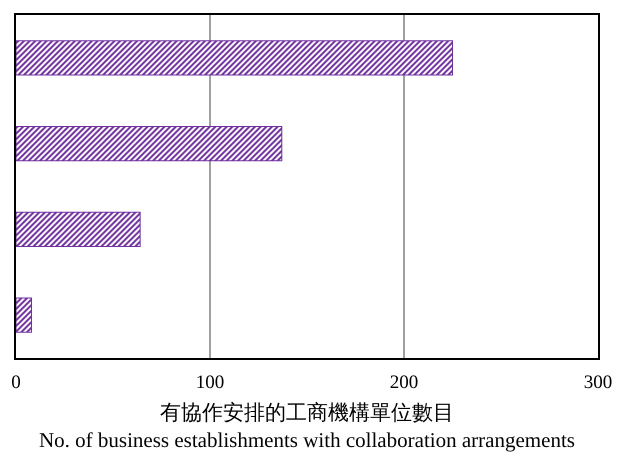 The width and height of the screenshot is (617, 452). I want to click on x-tick-label: 300, so click(598, 382).